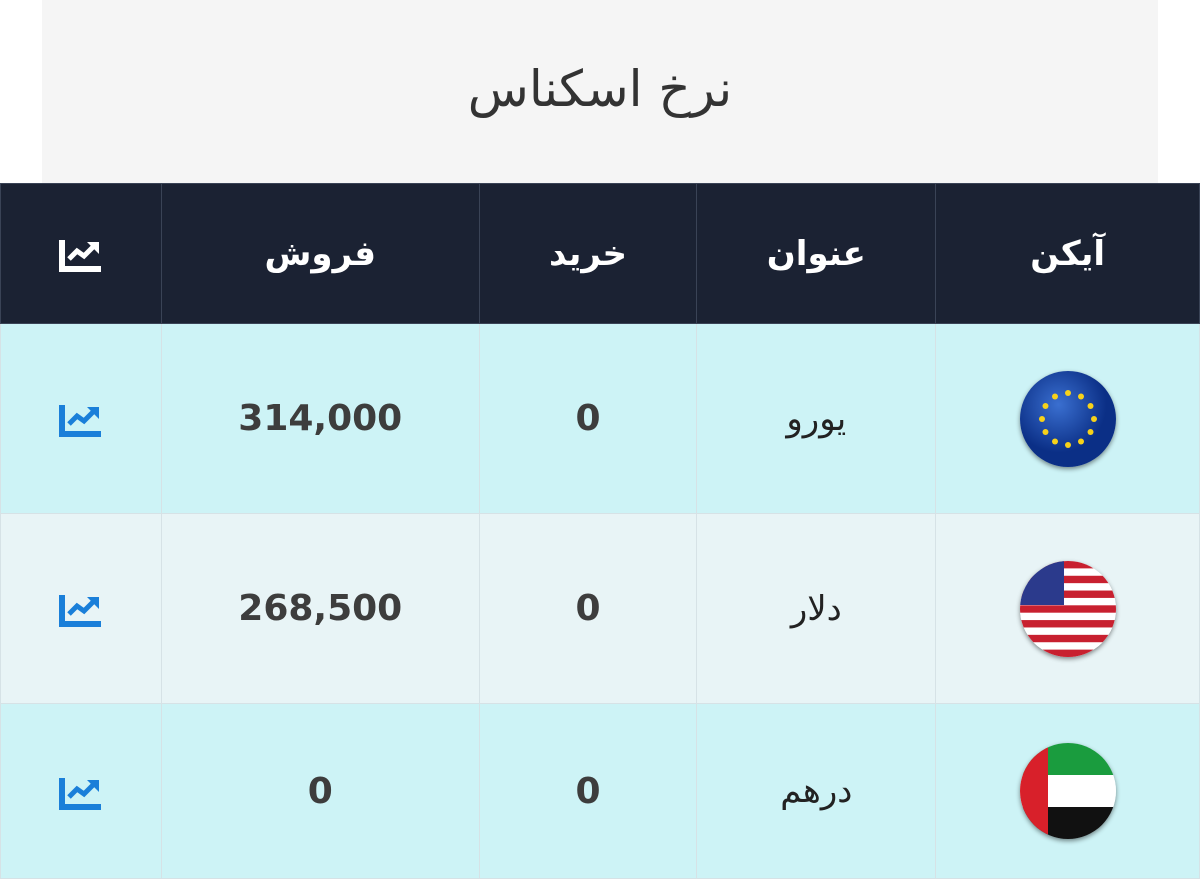  I want to click on us-flag-icon, so click(1067, 608).